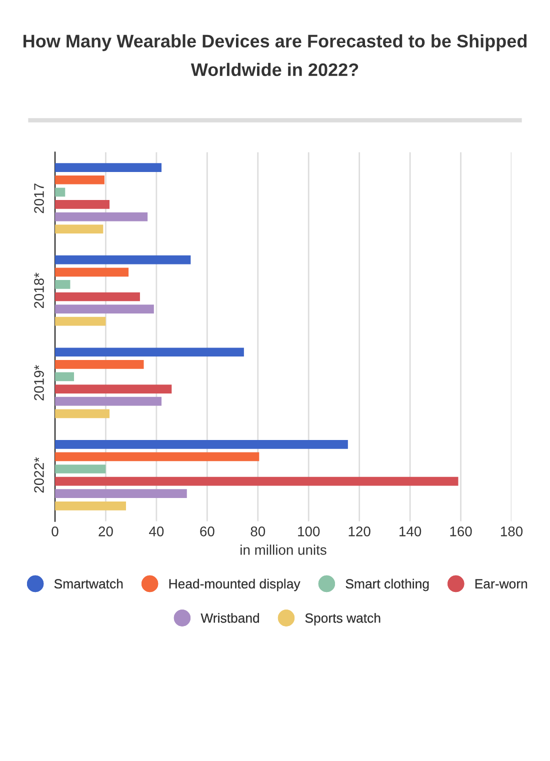 This screenshot has width=550, height=761. I want to click on legend-label: Smart clothing, so click(387, 585).